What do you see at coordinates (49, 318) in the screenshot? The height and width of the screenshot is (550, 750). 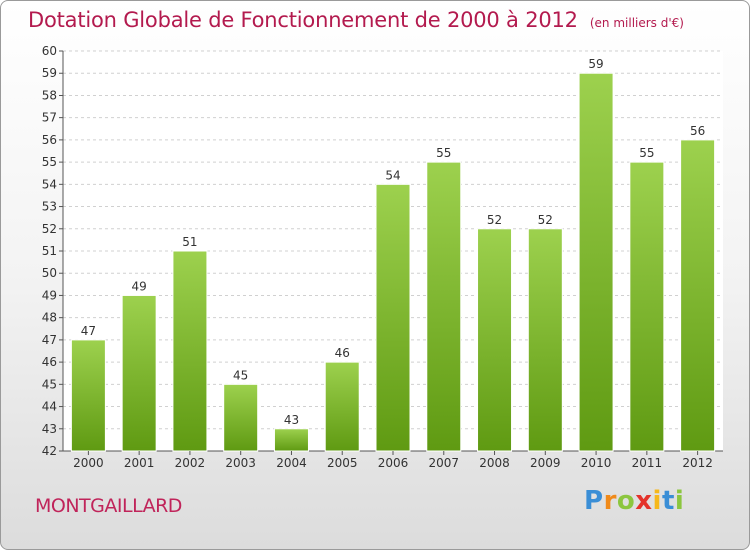 I see `y-tick-label: 48` at bounding box center [49, 318].